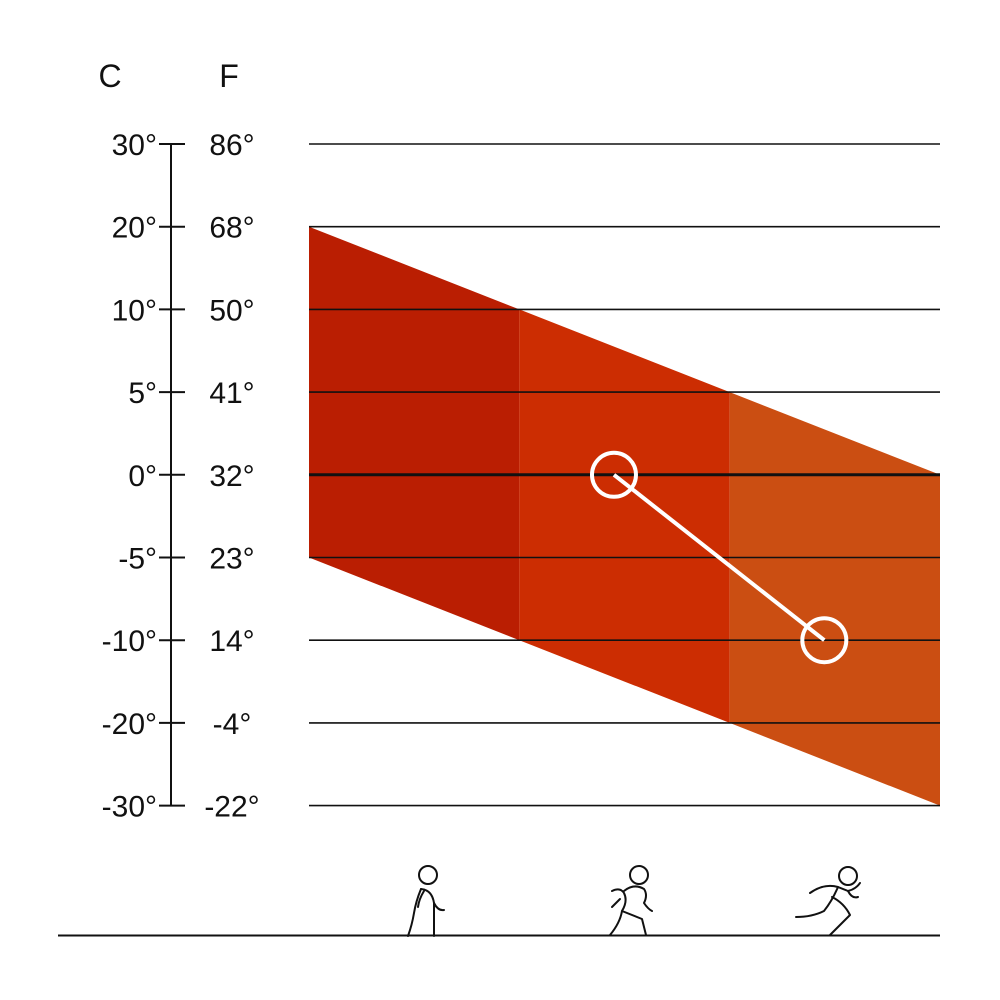 This screenshot has width=1000, height=1000. I want to click on celsius-tick-label: -5°, so click(137, 559).